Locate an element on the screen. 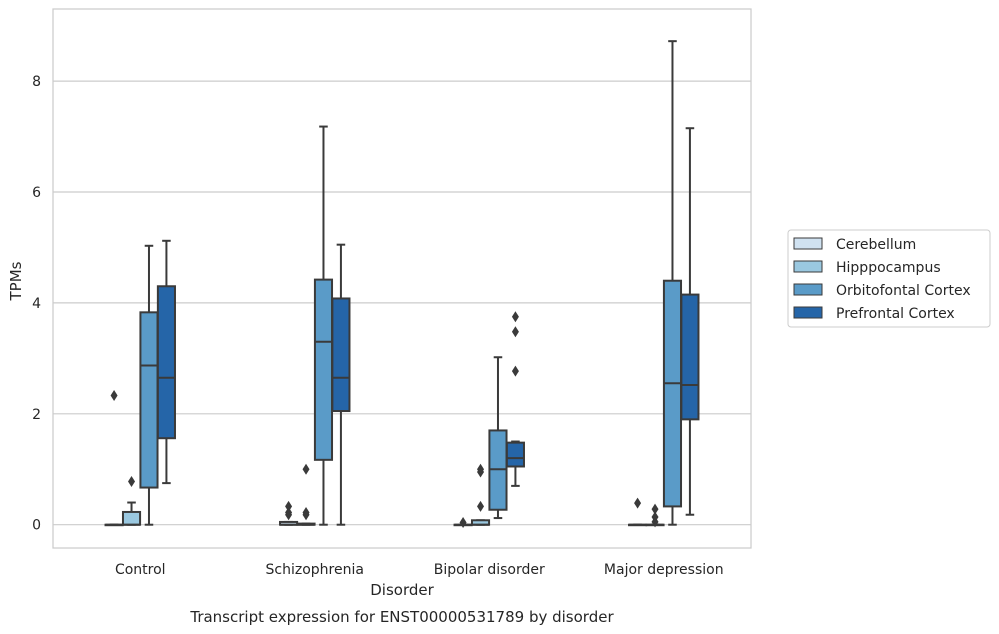  legend-label: Prefrontal Cortex is located at coordinates (895, 314).